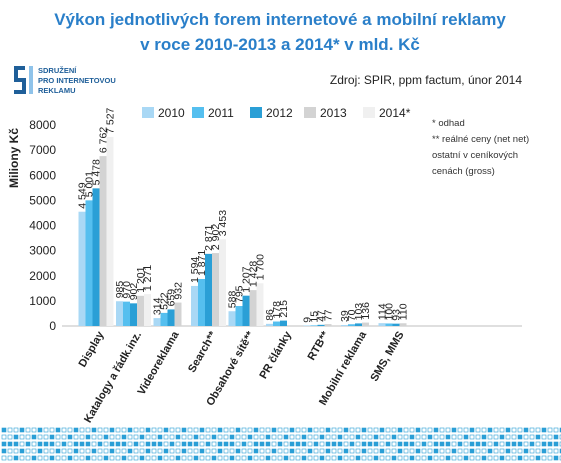  What do you see at coordinates (390, 312) in the screenshot?
I see `bar-value-label: 100` at bounding box center [390, 312].